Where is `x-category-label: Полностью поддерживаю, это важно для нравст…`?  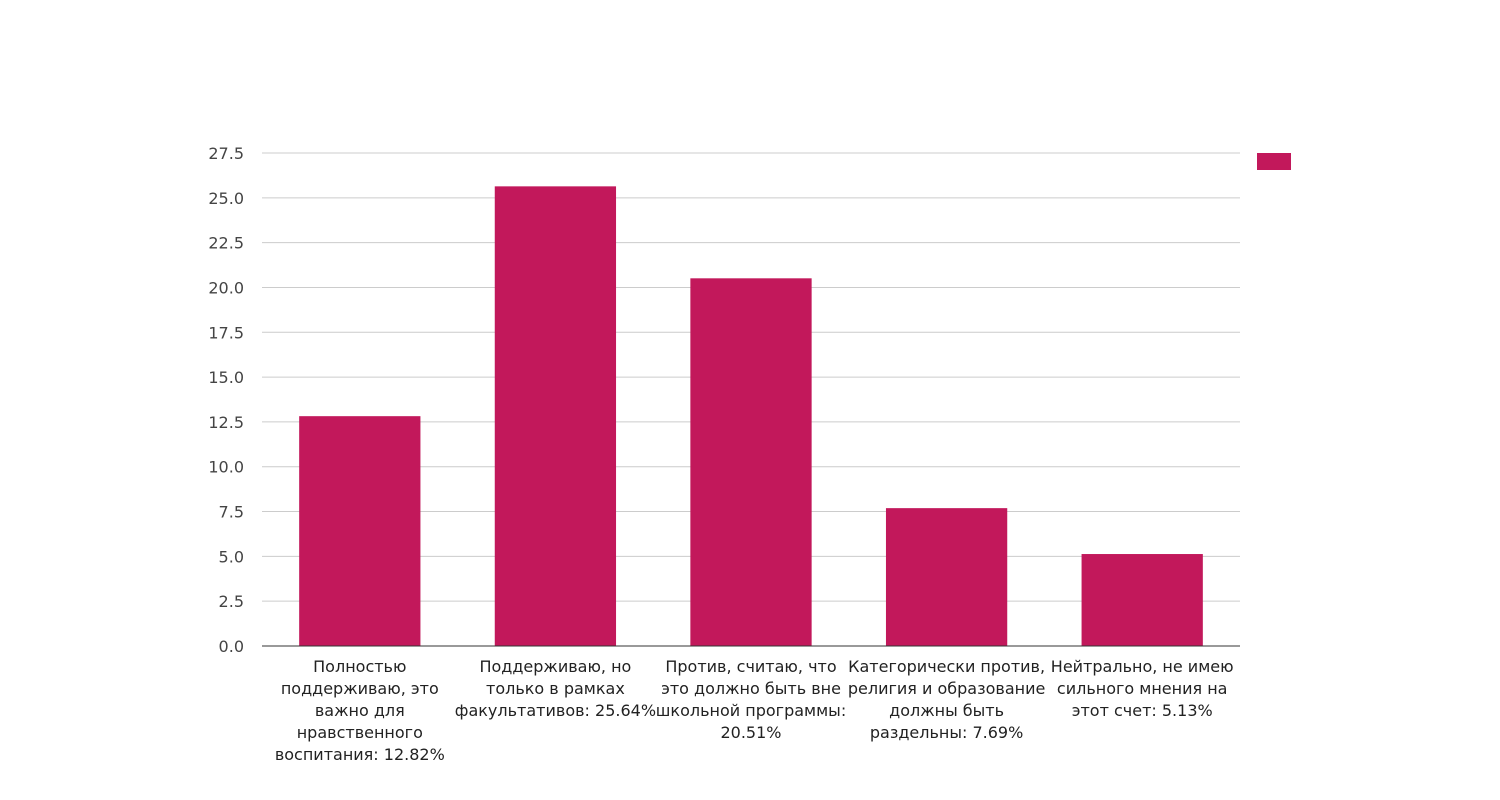
x-category-label: Полностью поддерживаю, это важно для нравст… is located at coordinates (360, 710).